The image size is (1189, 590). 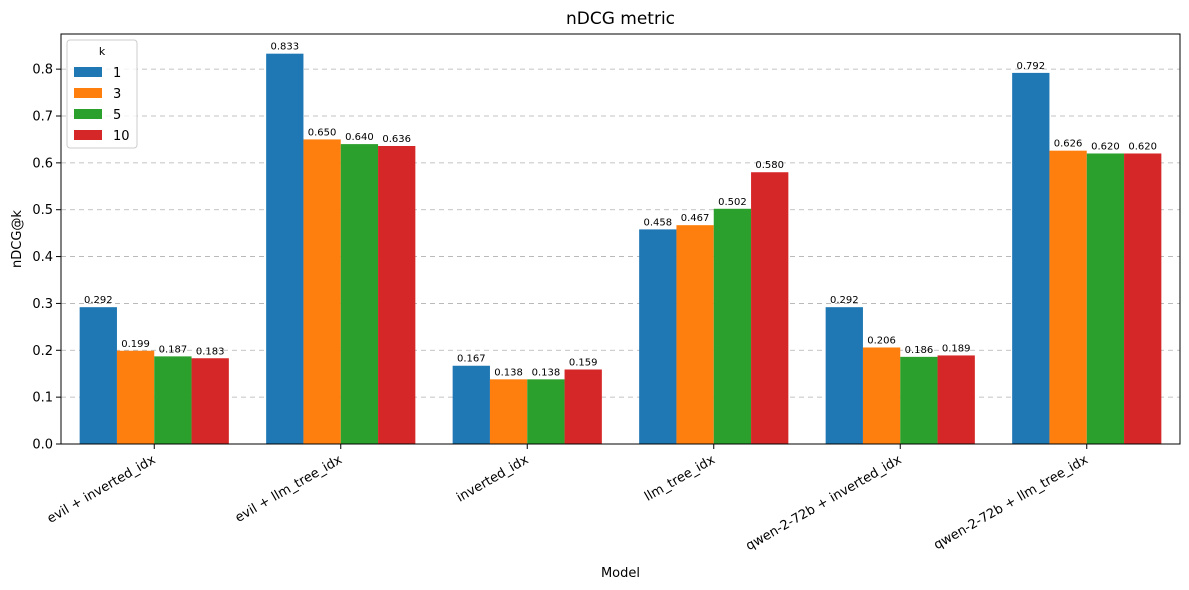 What do you see at coordinates (42, 257) in the screenshot?
I see `y-tick-label: 0.4` at bounding box center [42, 257].